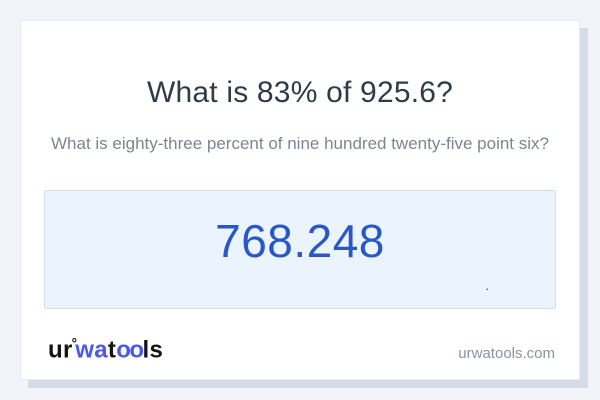 This screenshot has width=600, height=400. What do you see at coordinates (130, 350) in the screenshot?
I see `logo-glasses-oo-icon: oo` at bounding box center [130, 350].